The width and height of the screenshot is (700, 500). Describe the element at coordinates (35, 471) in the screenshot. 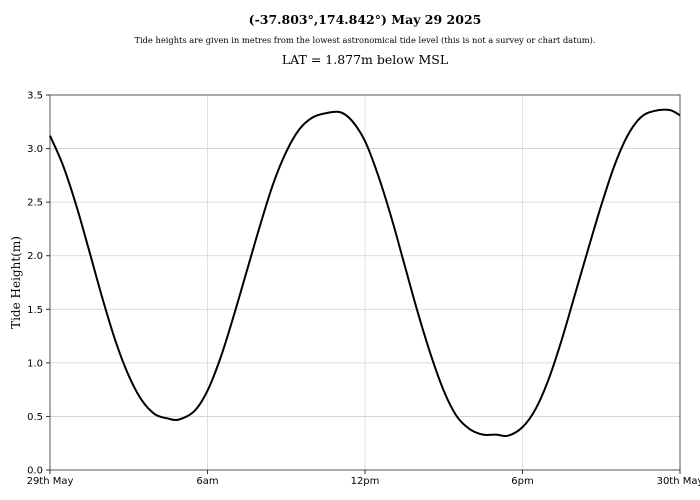

I see `y-tick-label: 0.0` at that location.